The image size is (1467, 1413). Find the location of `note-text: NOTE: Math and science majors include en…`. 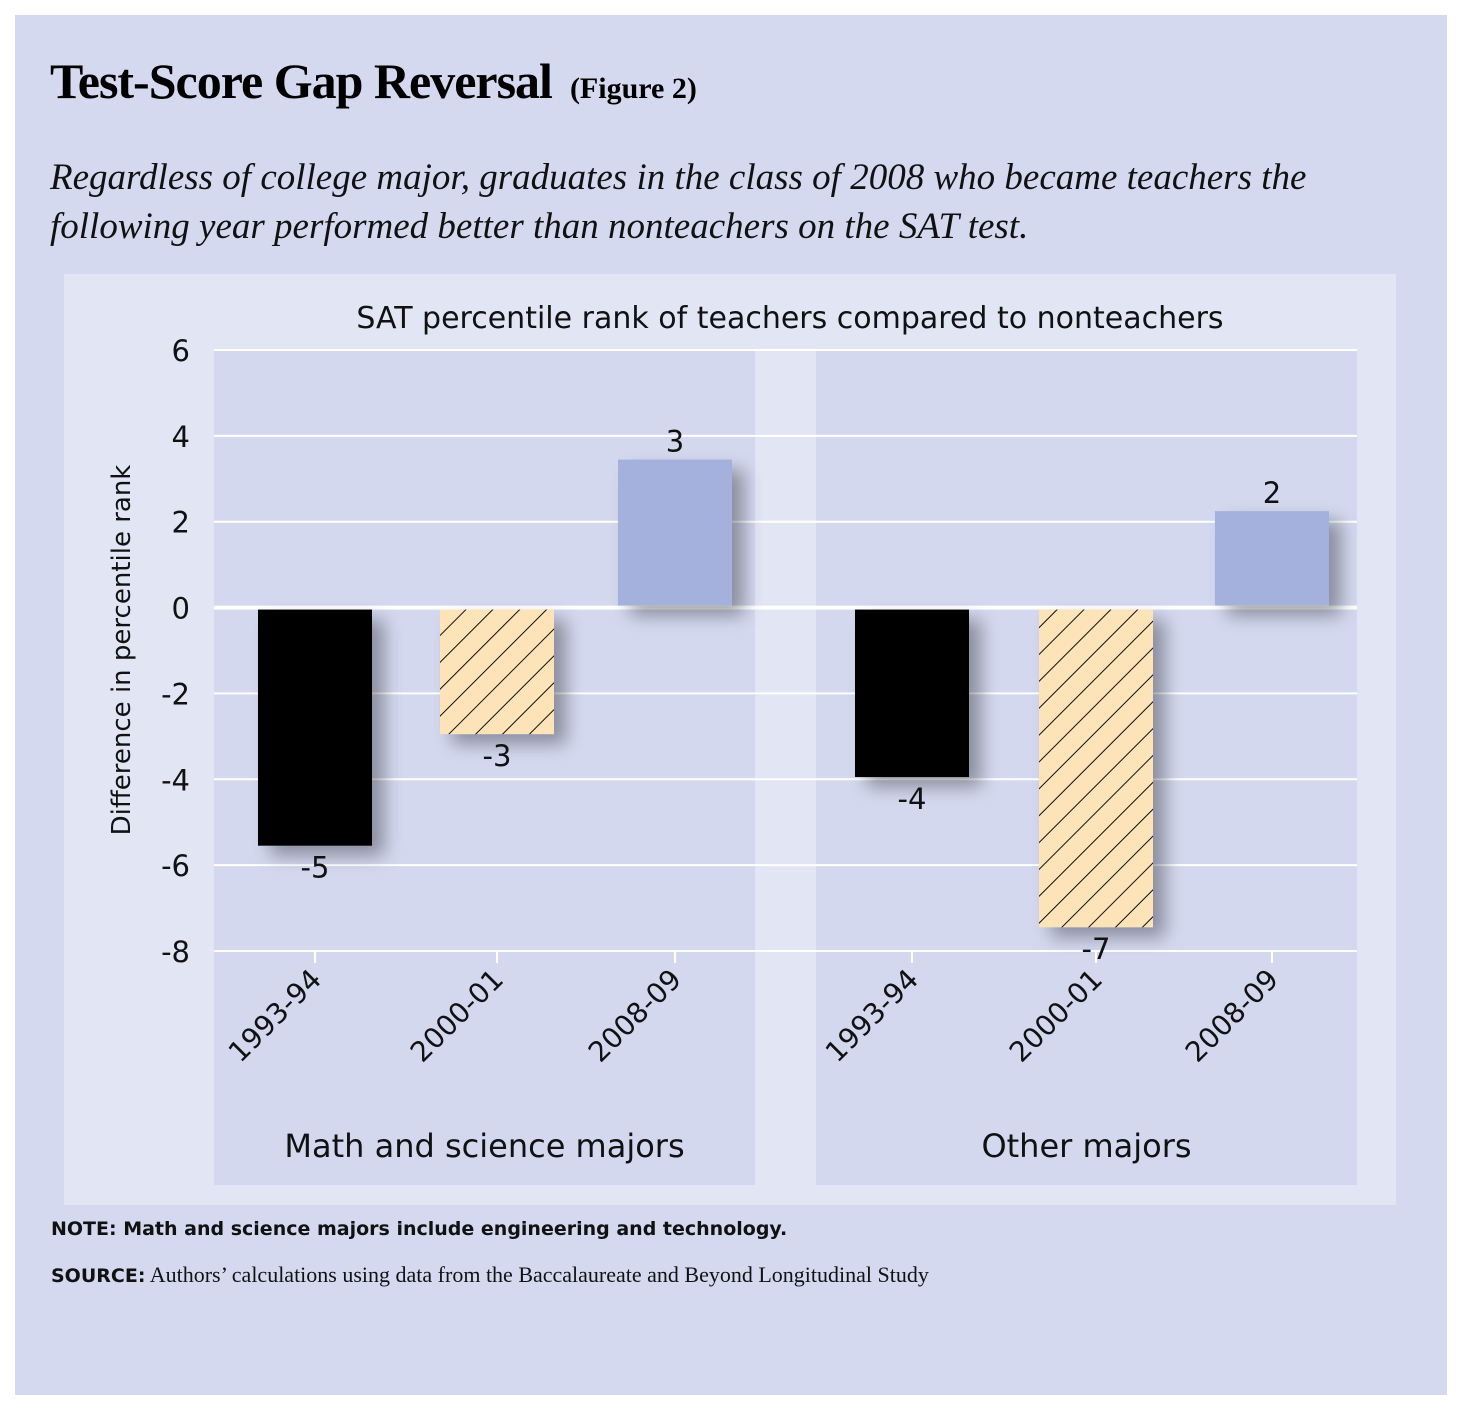

note-text: NOTE: Math and science majors include en… is located at coordinates (419, 1229).